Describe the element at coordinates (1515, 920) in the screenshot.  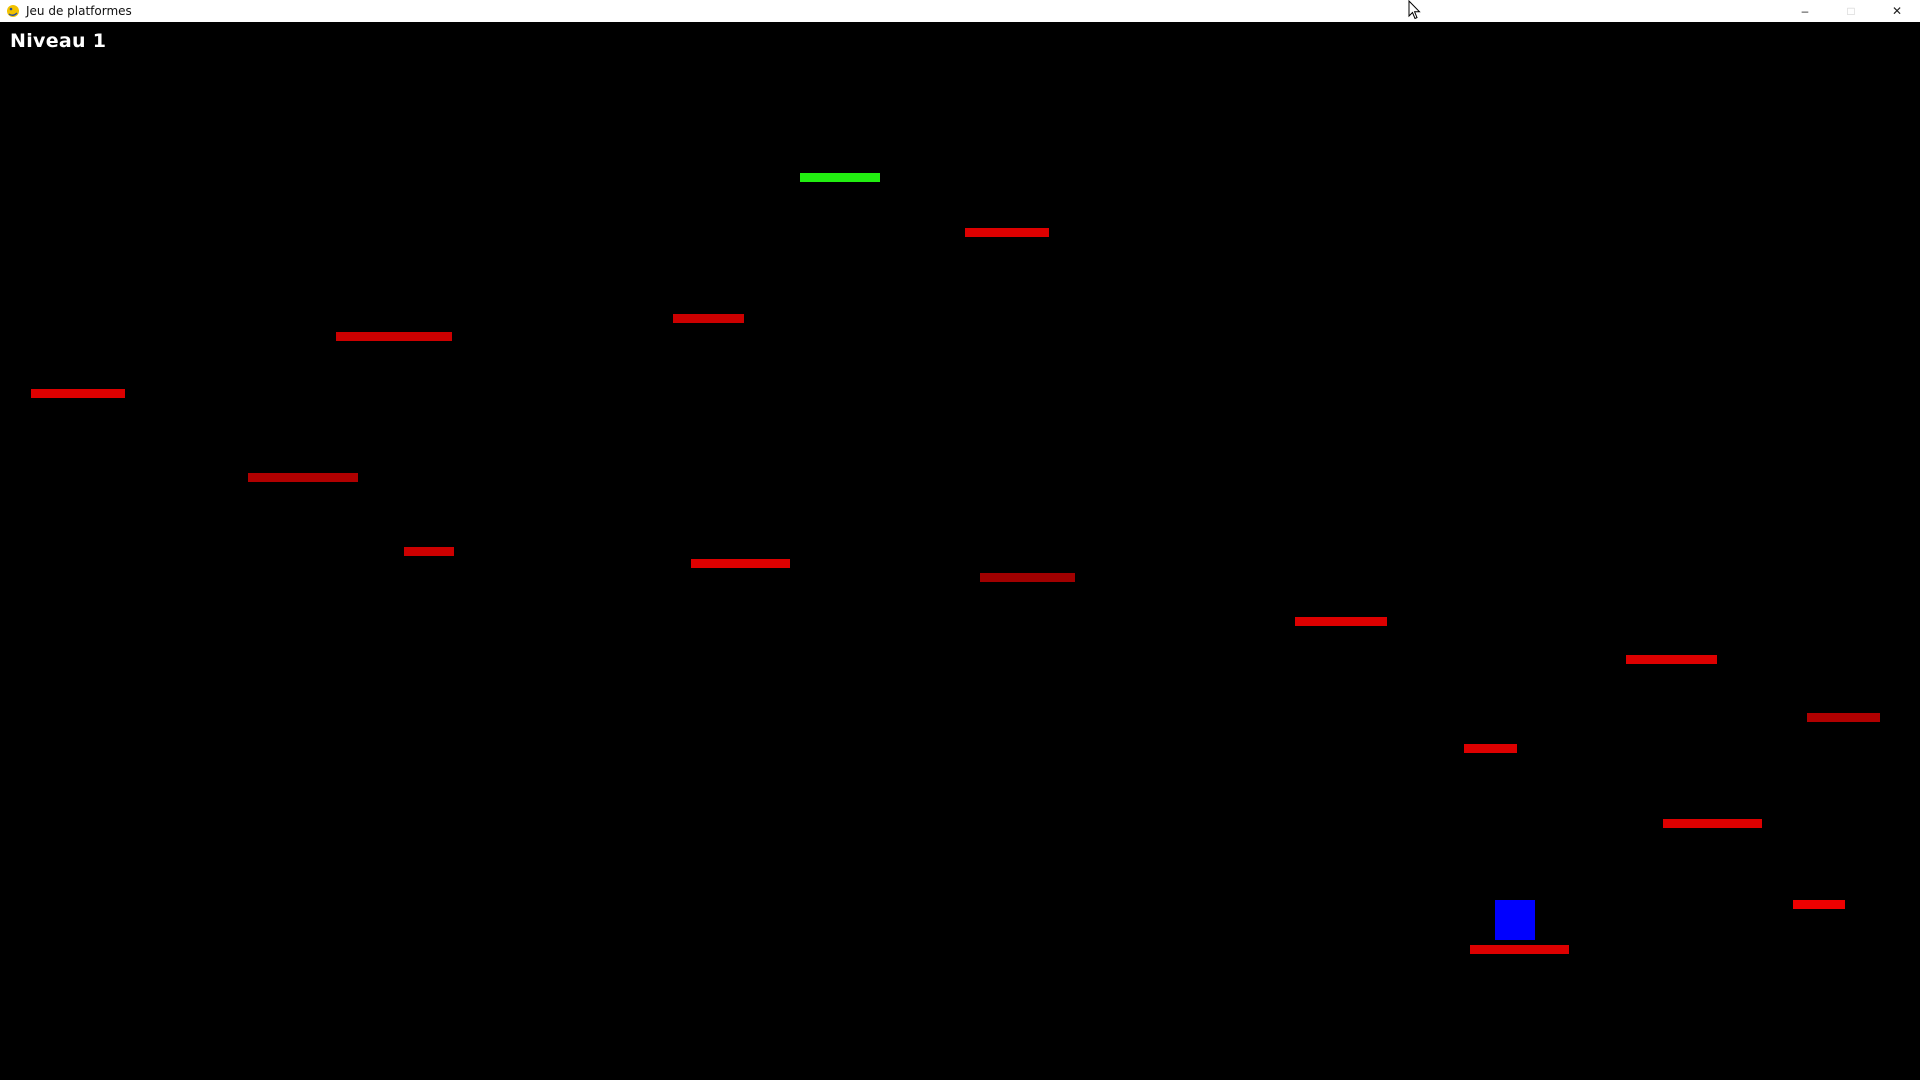
I see `player-character` at that location.